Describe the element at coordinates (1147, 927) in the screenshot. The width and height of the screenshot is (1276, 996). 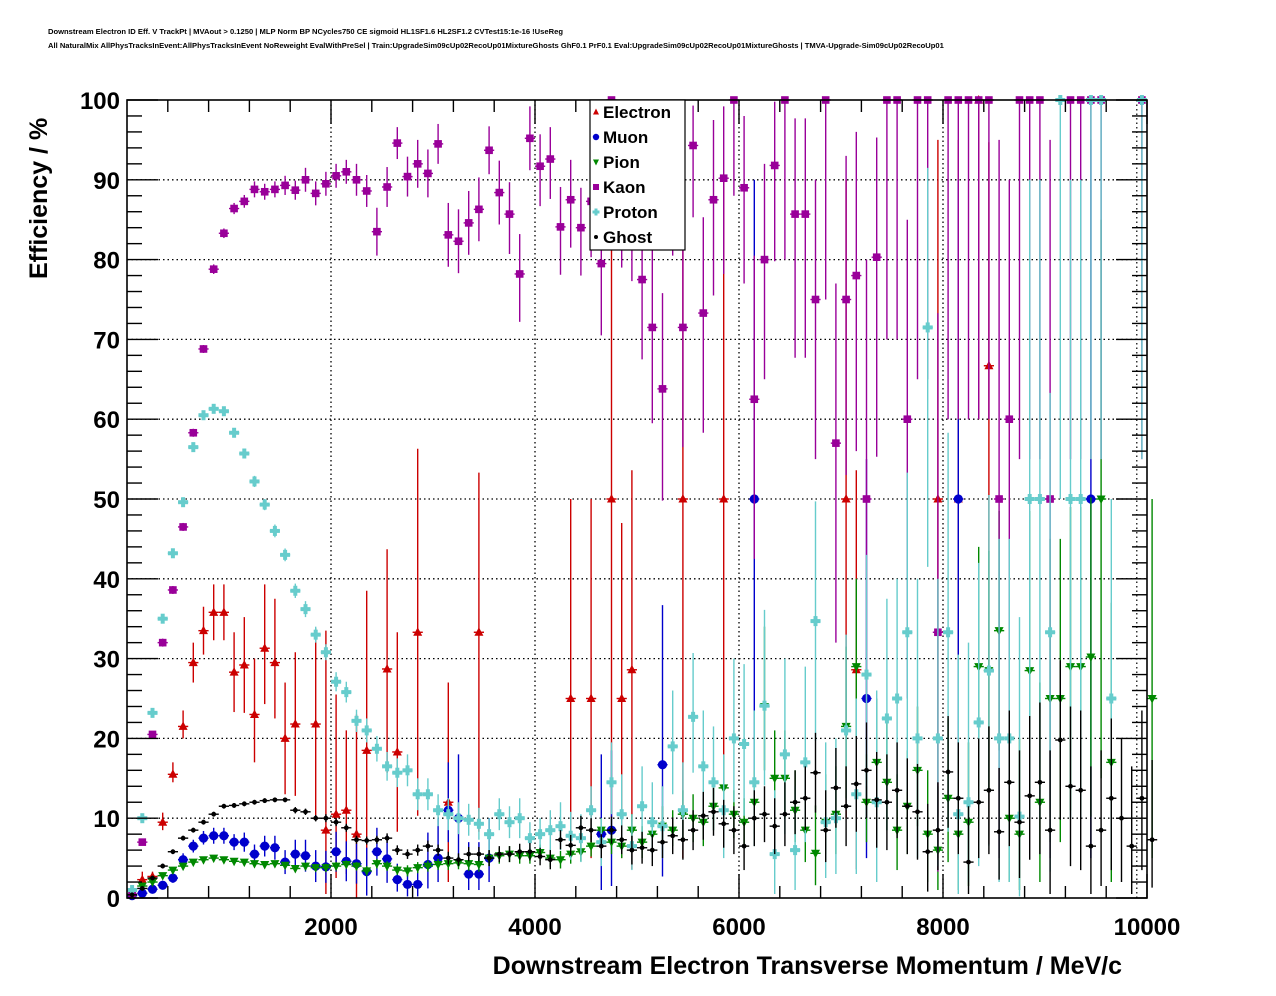
I see `x-tick-label: 10000` at that location.